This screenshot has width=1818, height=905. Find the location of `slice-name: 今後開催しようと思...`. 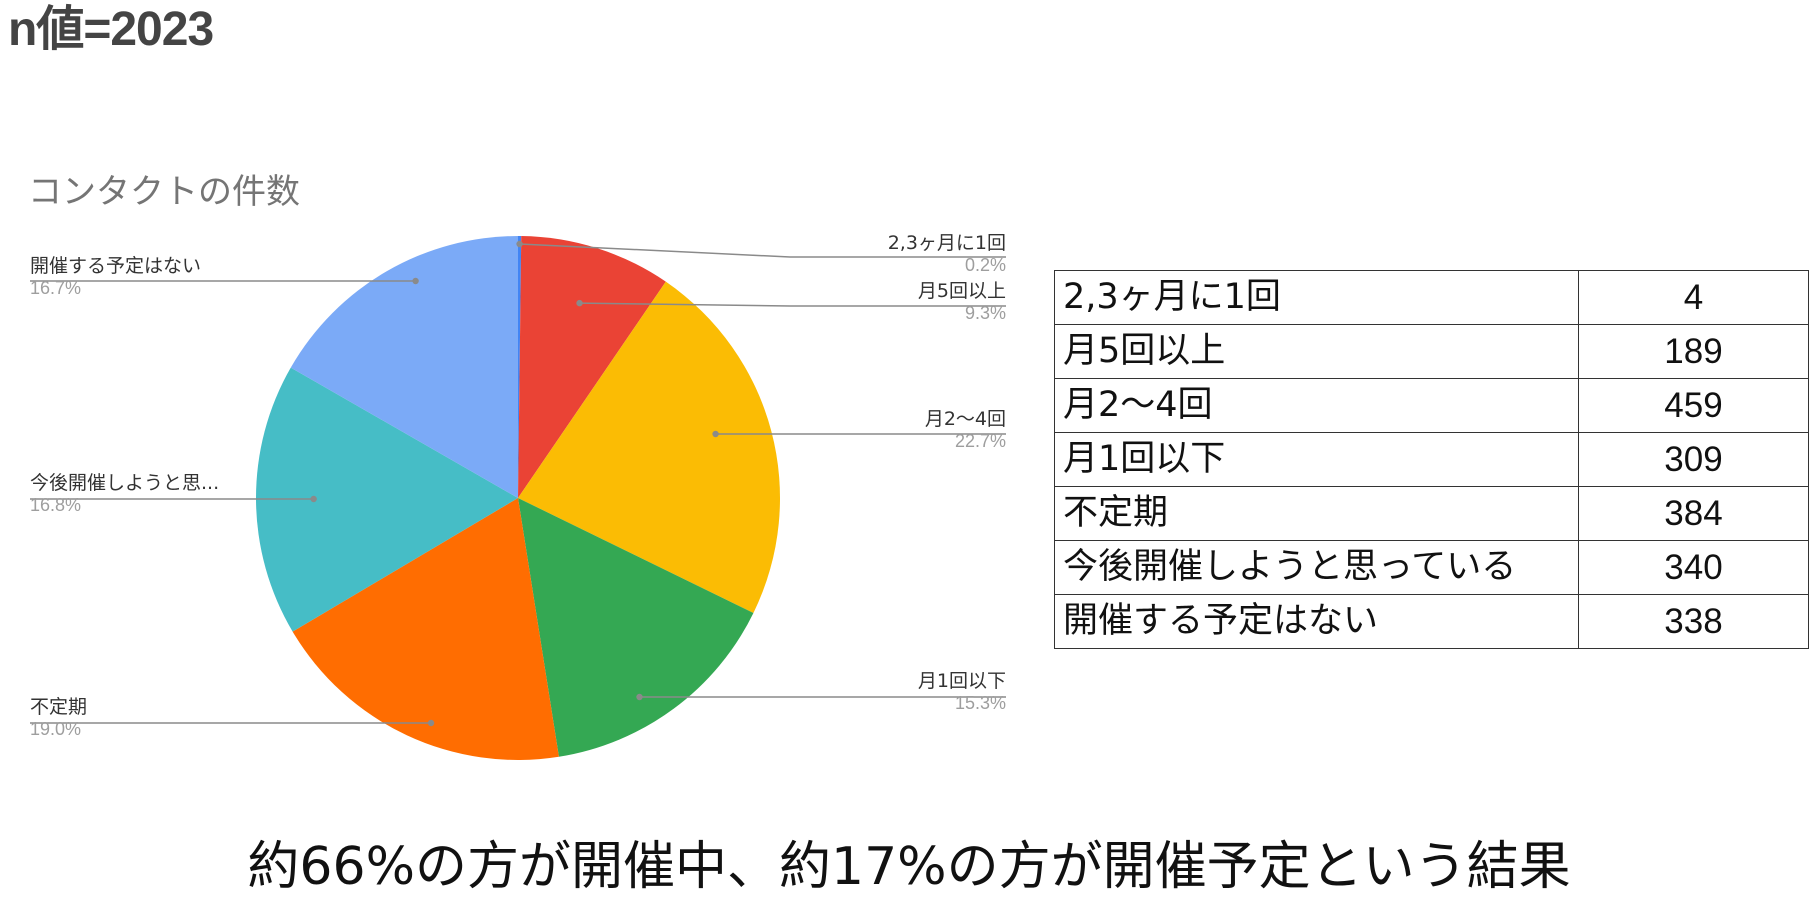

slice-name: 今後開催しようと思... is located at coordinates (125, 483).